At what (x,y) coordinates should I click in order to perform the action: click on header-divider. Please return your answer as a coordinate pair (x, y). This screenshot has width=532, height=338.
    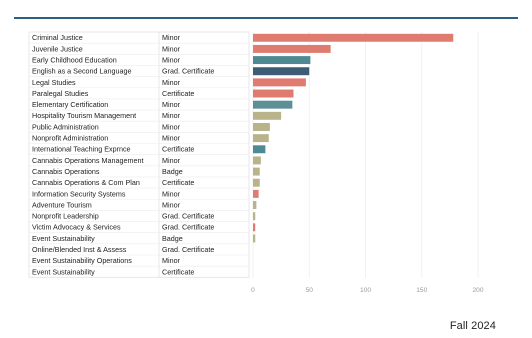
    Looking at the image, I should click on (266, 18).